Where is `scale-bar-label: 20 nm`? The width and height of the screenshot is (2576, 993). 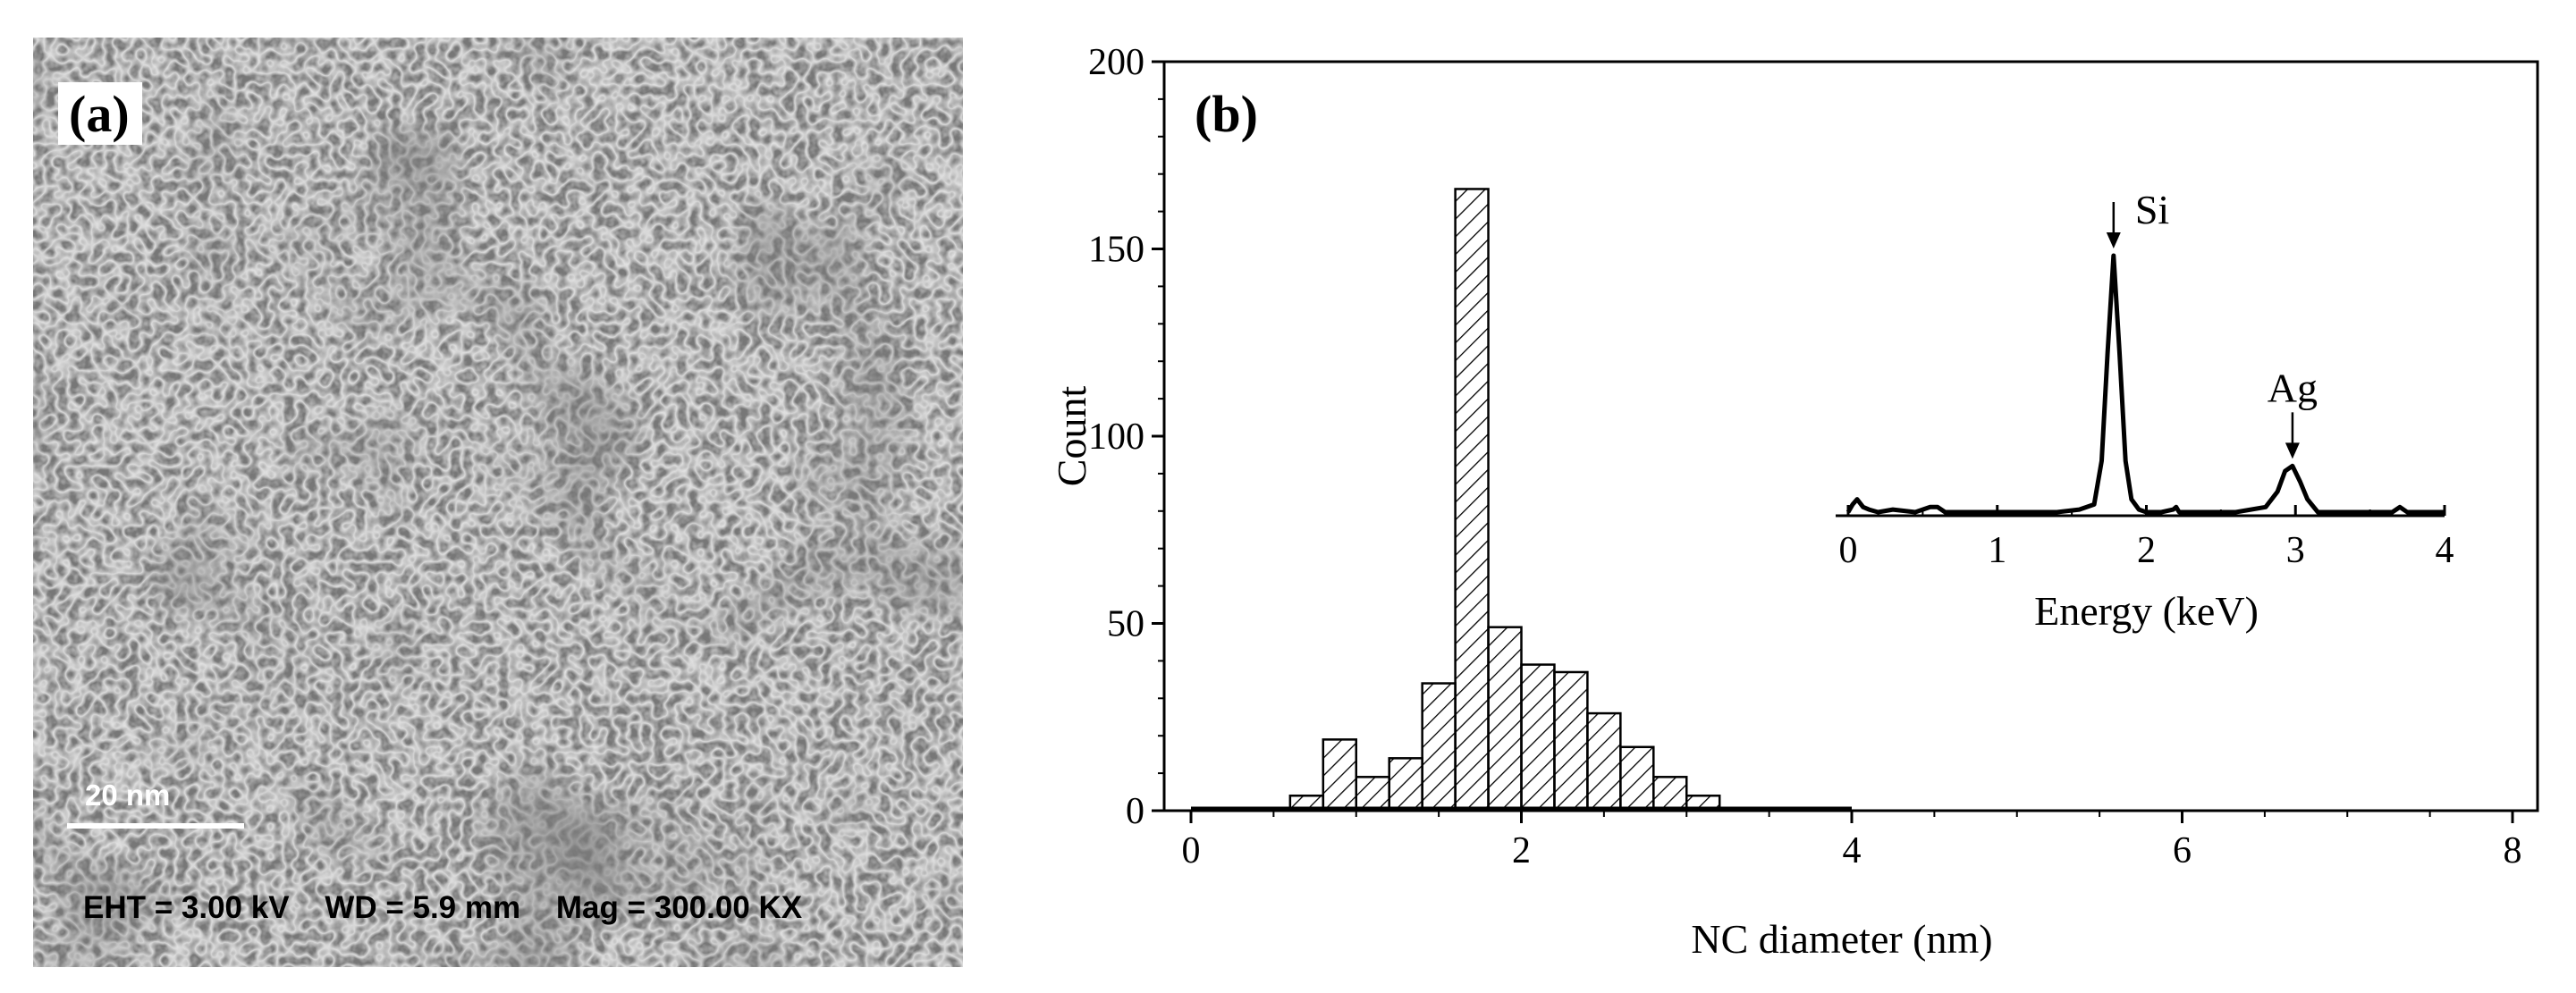
scale-bar-label: 20 nm is located at coordinates (128, 795).